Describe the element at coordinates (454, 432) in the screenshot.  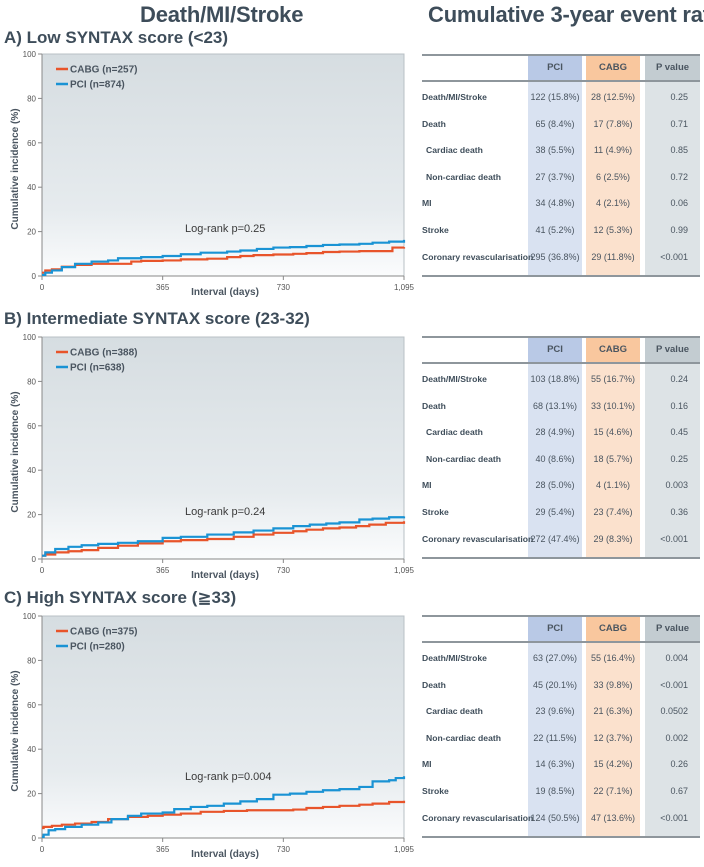
I see `row-label: Cardiac death` at that location.